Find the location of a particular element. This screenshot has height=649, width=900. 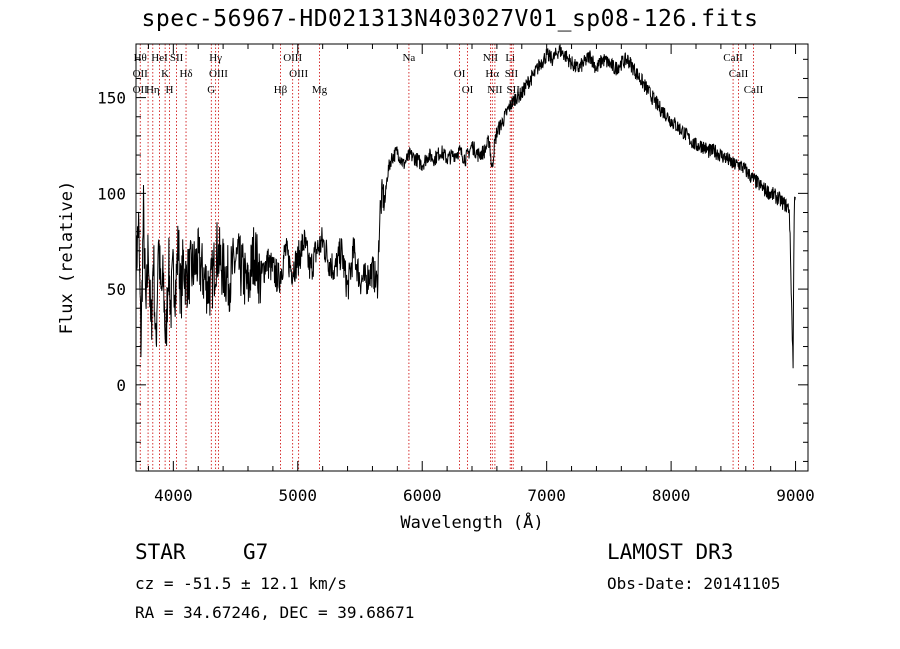

spectral-line-label: Li is located at coordinates (510, 58).